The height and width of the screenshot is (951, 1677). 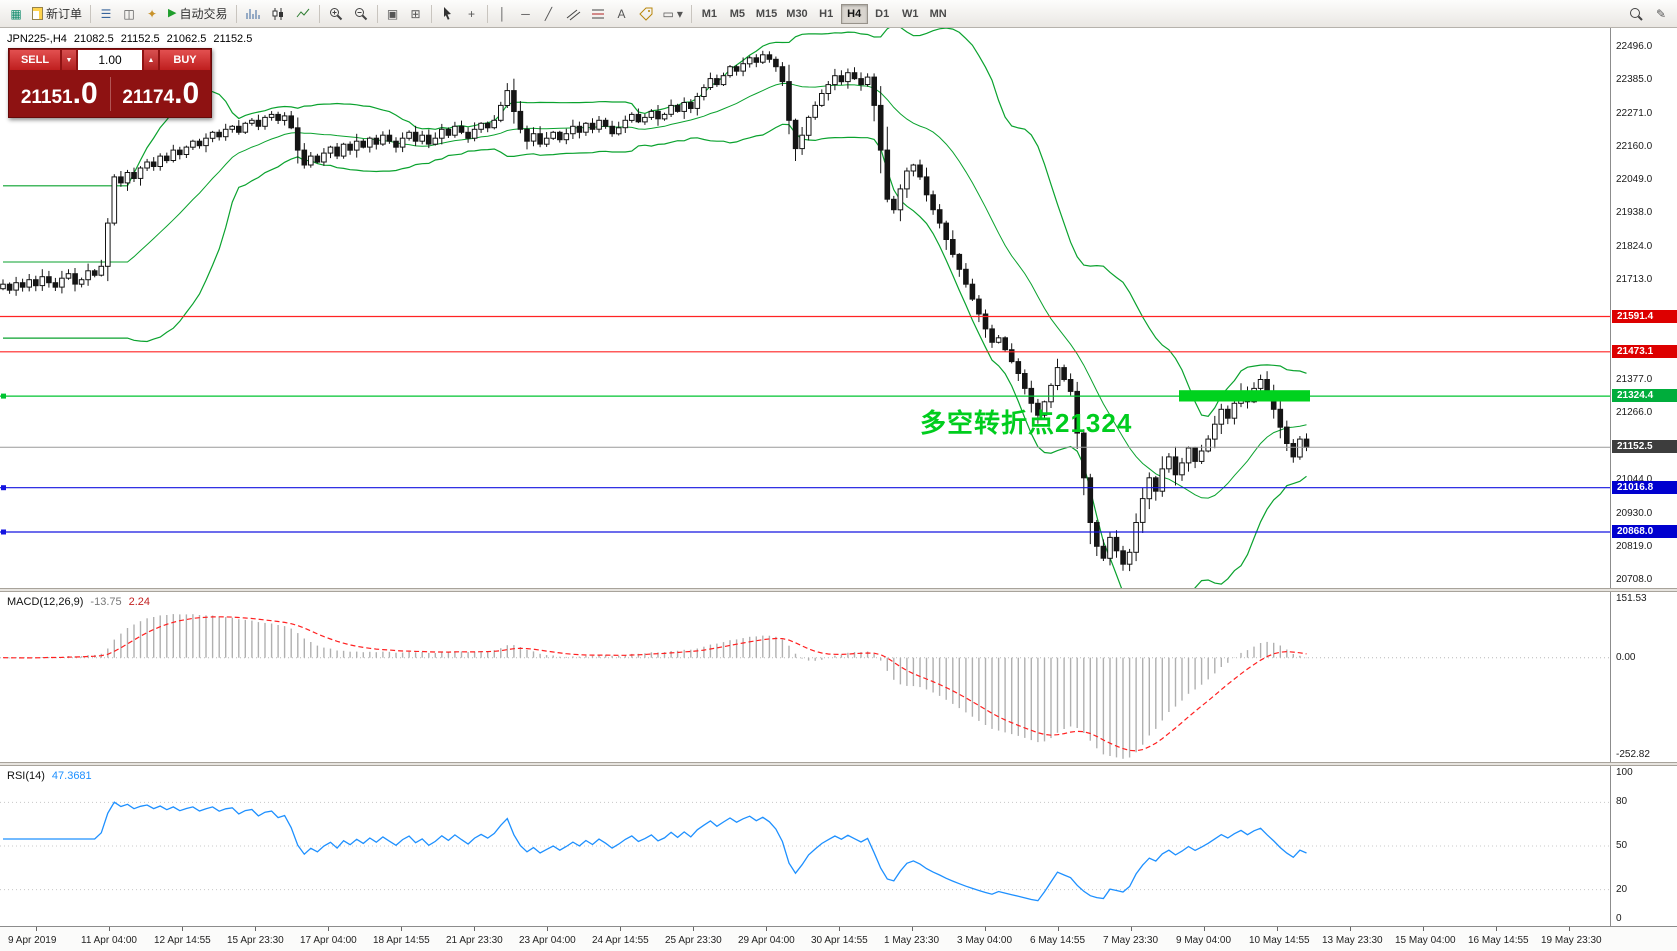 What do you see at coordinates (1636, 14) in the screenshot?
I see `search-button` at bounding box center [1636, 14].